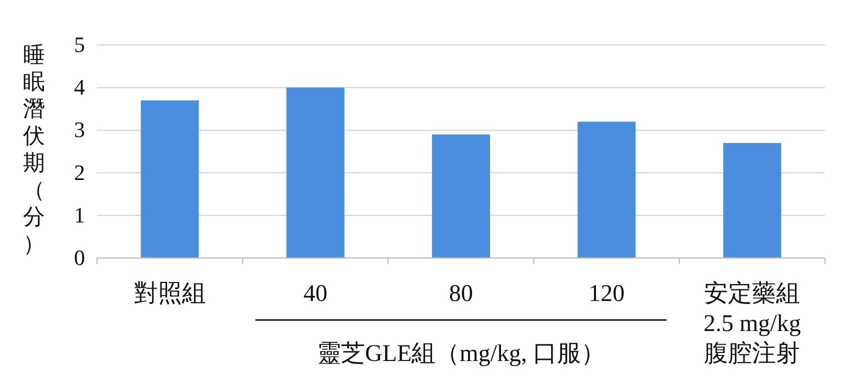 This screenshot has height=388, width=850. Describe the element at coordinates (79, 172) in the screenshot. I see `y-tick-label: 2` at that location.